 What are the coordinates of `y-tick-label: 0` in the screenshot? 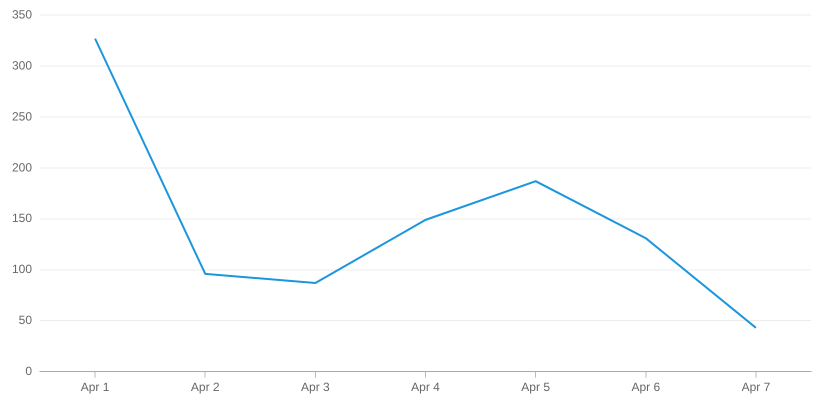 It's located at (28, 371).